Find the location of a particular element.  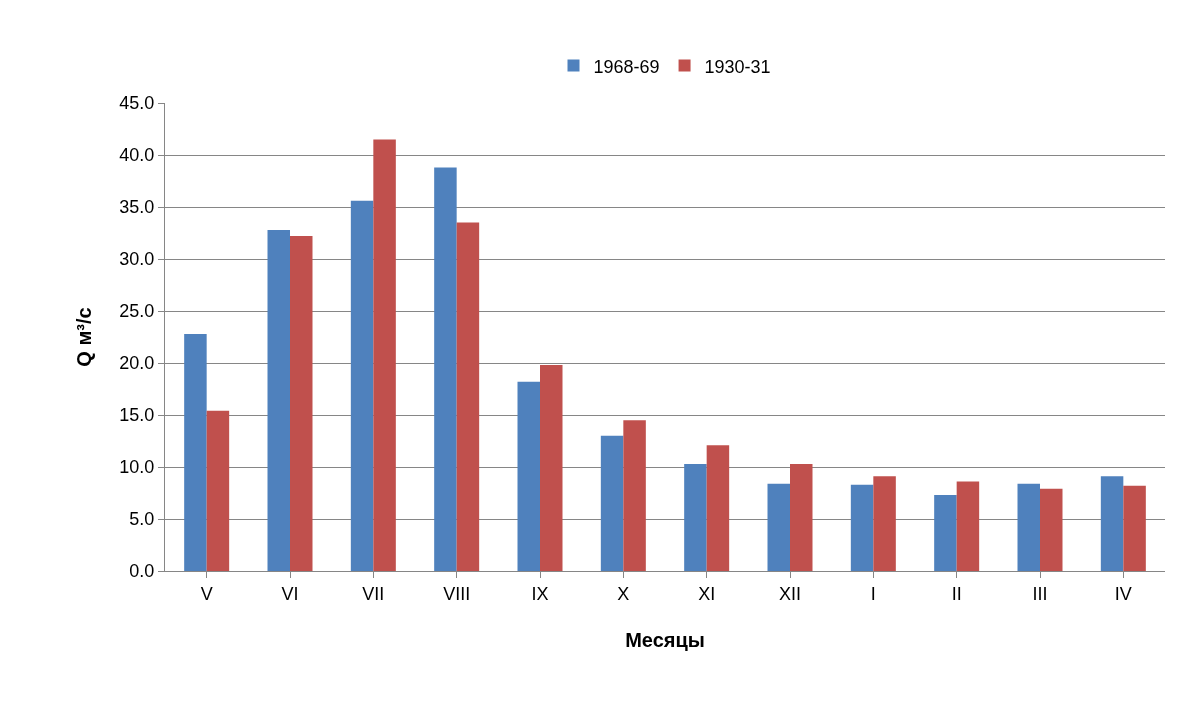

x-tick-label: IX is located at coordinates (540, 593).